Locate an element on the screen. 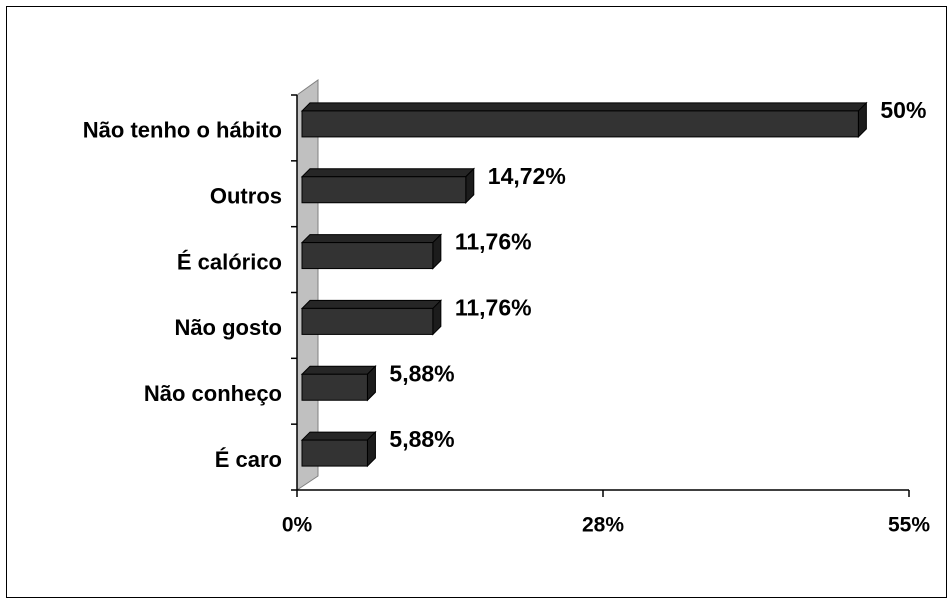  value-label: 14,72% is located at coordinates (527, 176).